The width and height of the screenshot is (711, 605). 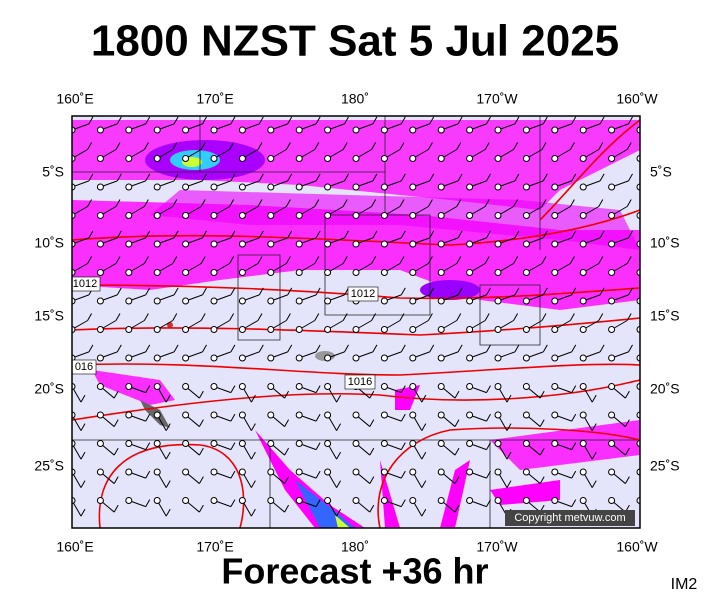 What do you see at coordinates (363, 294) in the screenshot?
I see `isobar-label: 1012` at bounding box center [363, 294].